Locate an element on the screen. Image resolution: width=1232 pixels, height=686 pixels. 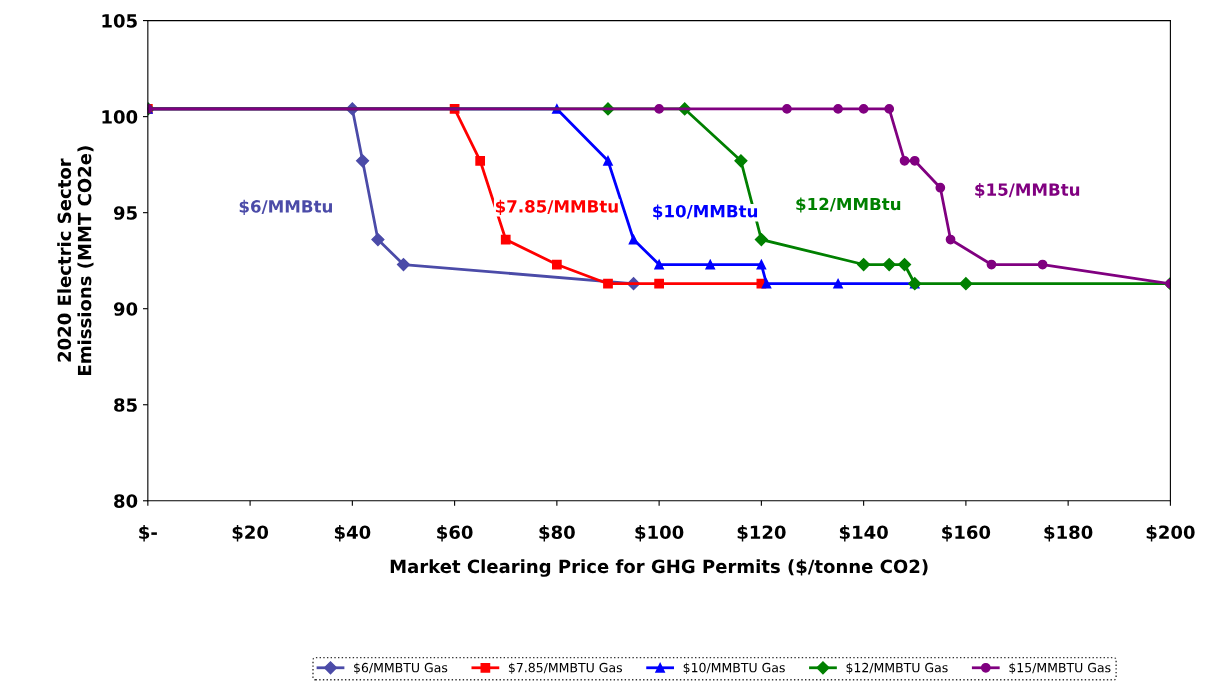
y-tick-label: 95 is located at coordinates (125, 213).